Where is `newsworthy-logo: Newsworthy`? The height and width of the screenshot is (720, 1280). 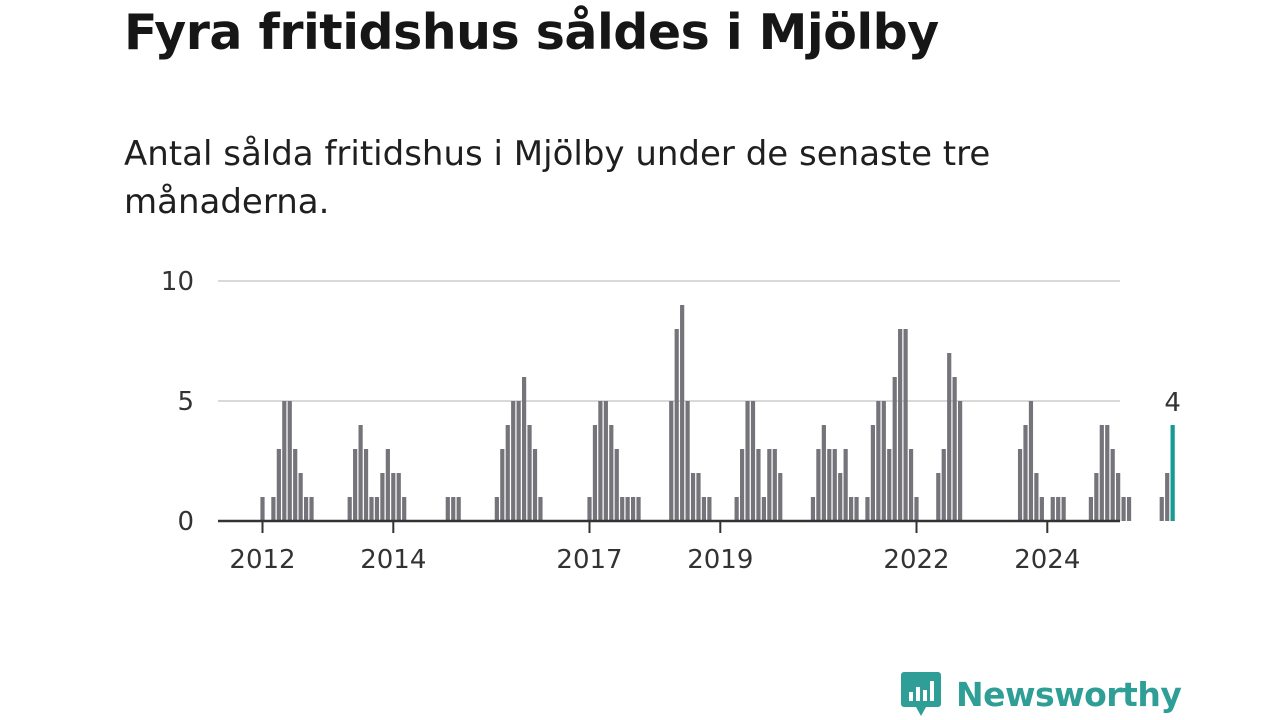
newsworthy-logo: Newsworthy is located at coordinates (1041, 694).